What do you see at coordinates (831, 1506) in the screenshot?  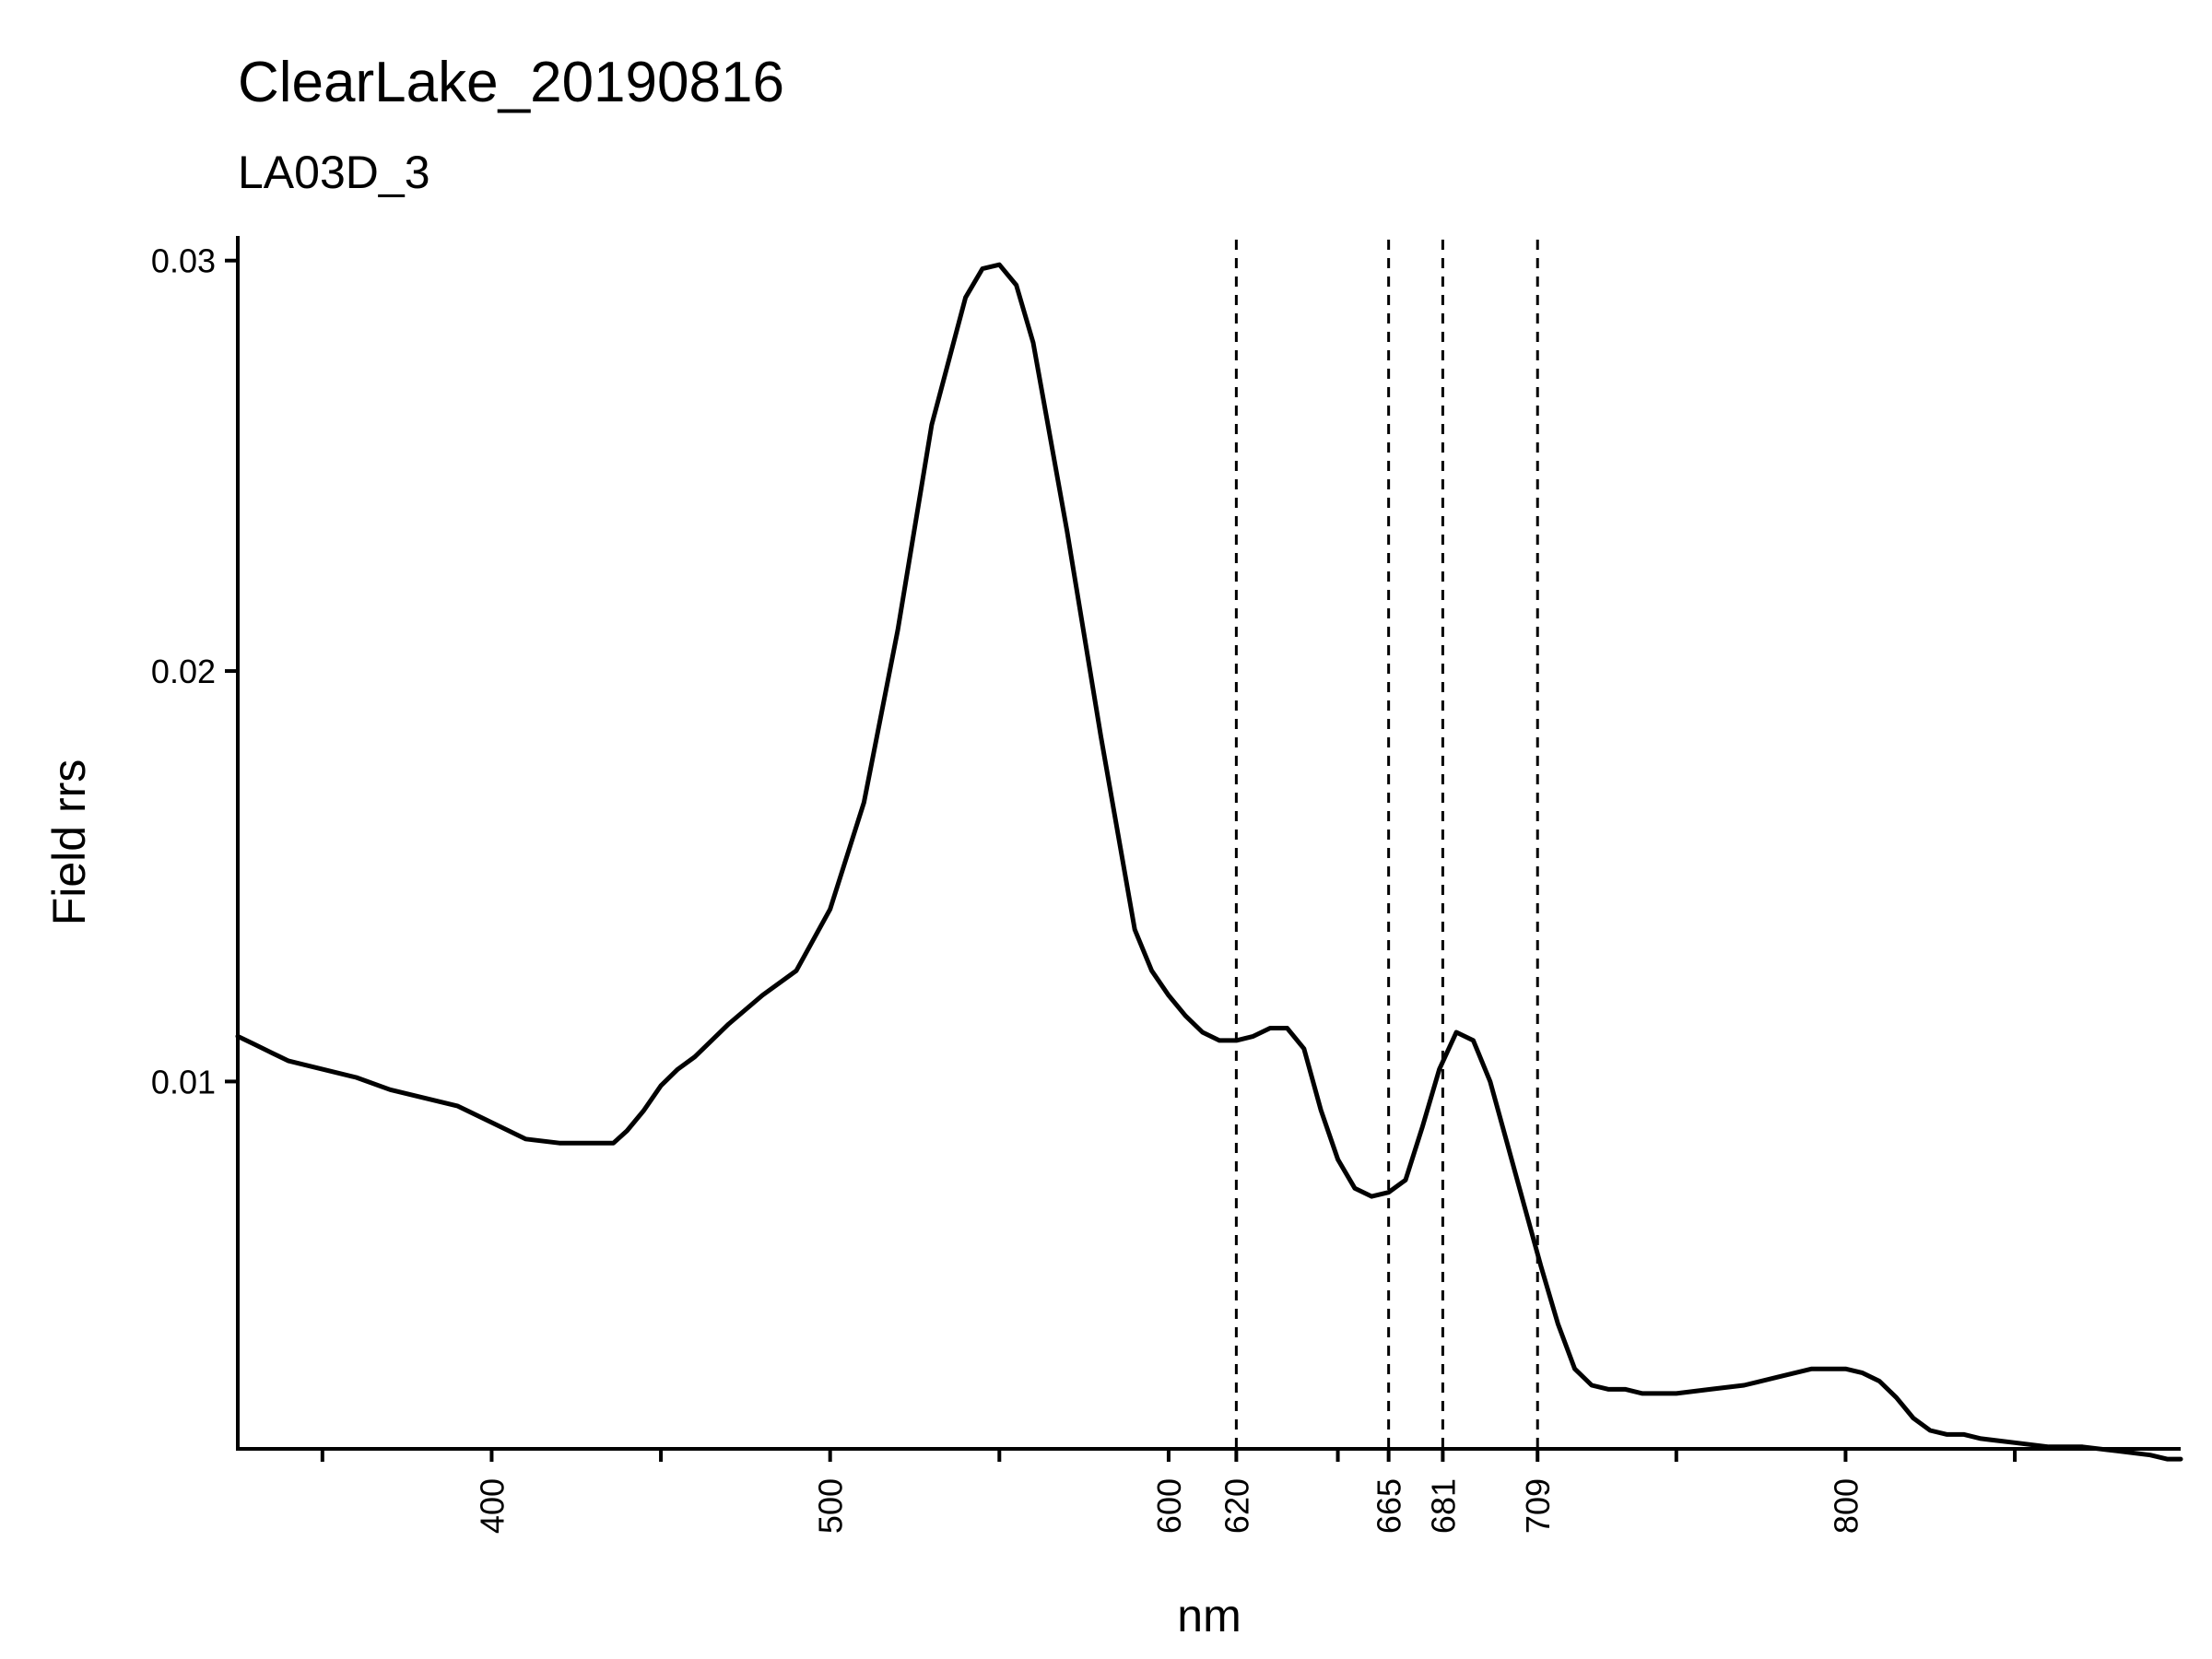 I see `x-tick-label: 500` at bounding box center [831, 1506].